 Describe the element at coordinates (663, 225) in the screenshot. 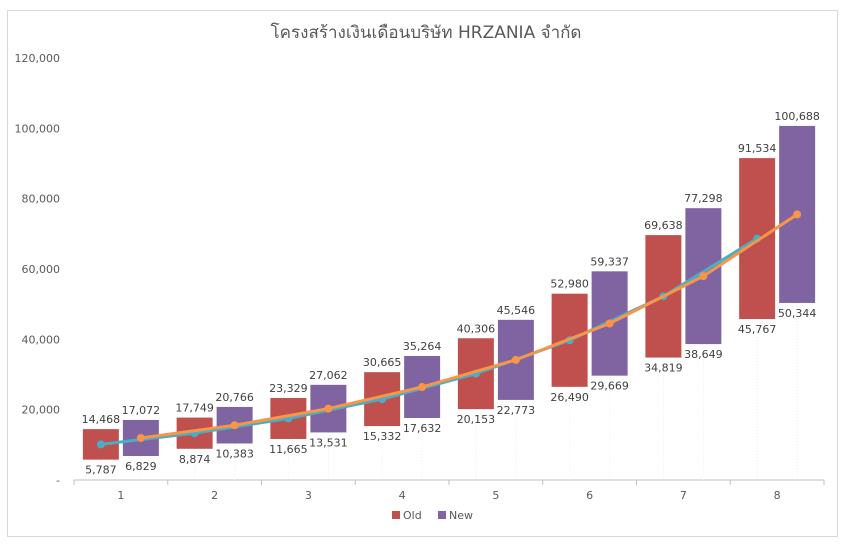

I see `old-max-label: 69,638` at that location.